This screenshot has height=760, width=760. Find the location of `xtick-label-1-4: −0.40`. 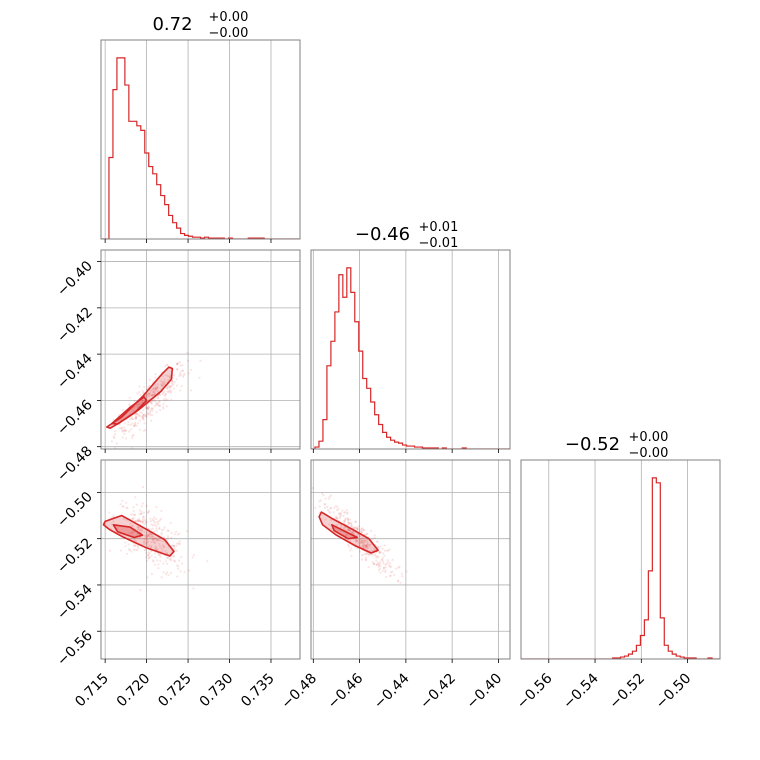

xtick-label-1-4: −0.40 is located at coordinates (485, 692).